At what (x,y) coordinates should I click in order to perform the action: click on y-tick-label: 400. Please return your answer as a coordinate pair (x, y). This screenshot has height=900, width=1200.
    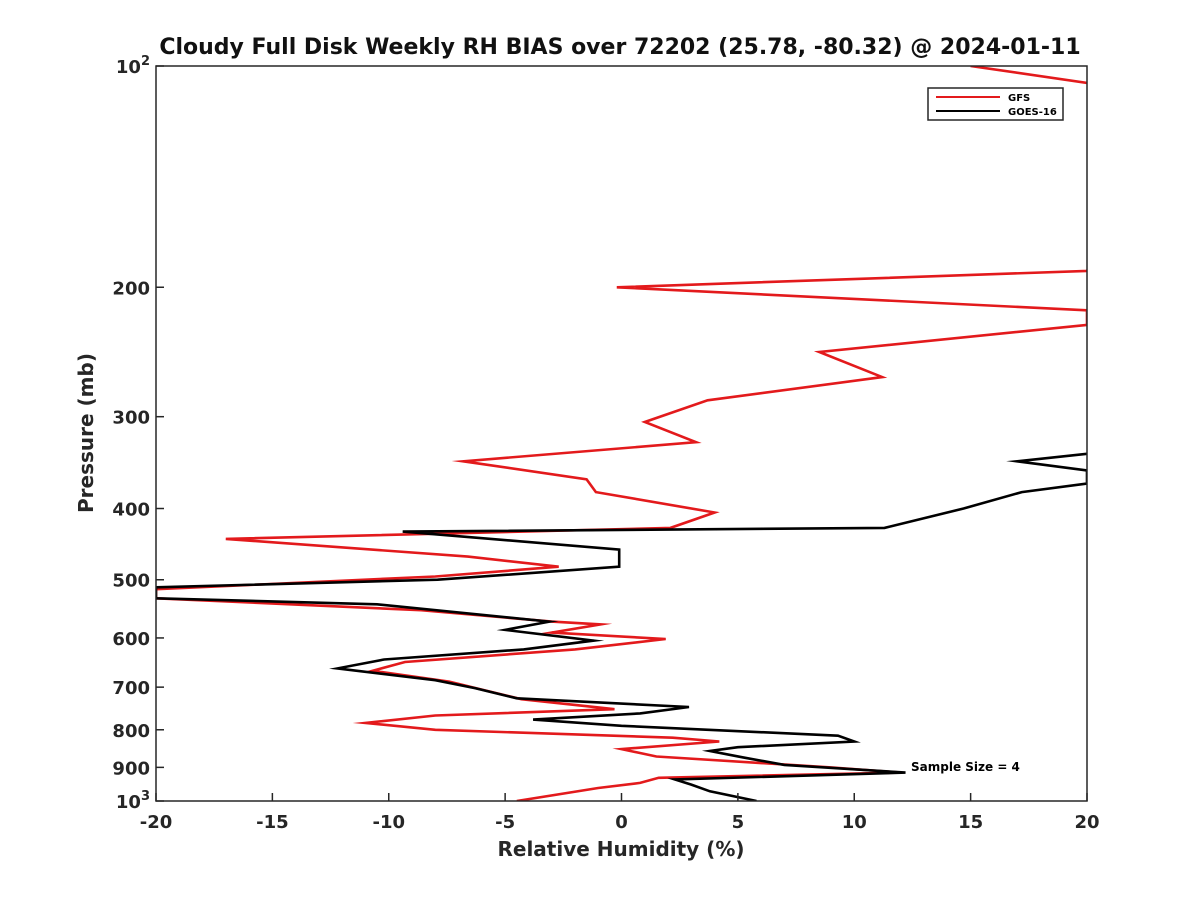
    Looking at the image, I should click on (131, 510).